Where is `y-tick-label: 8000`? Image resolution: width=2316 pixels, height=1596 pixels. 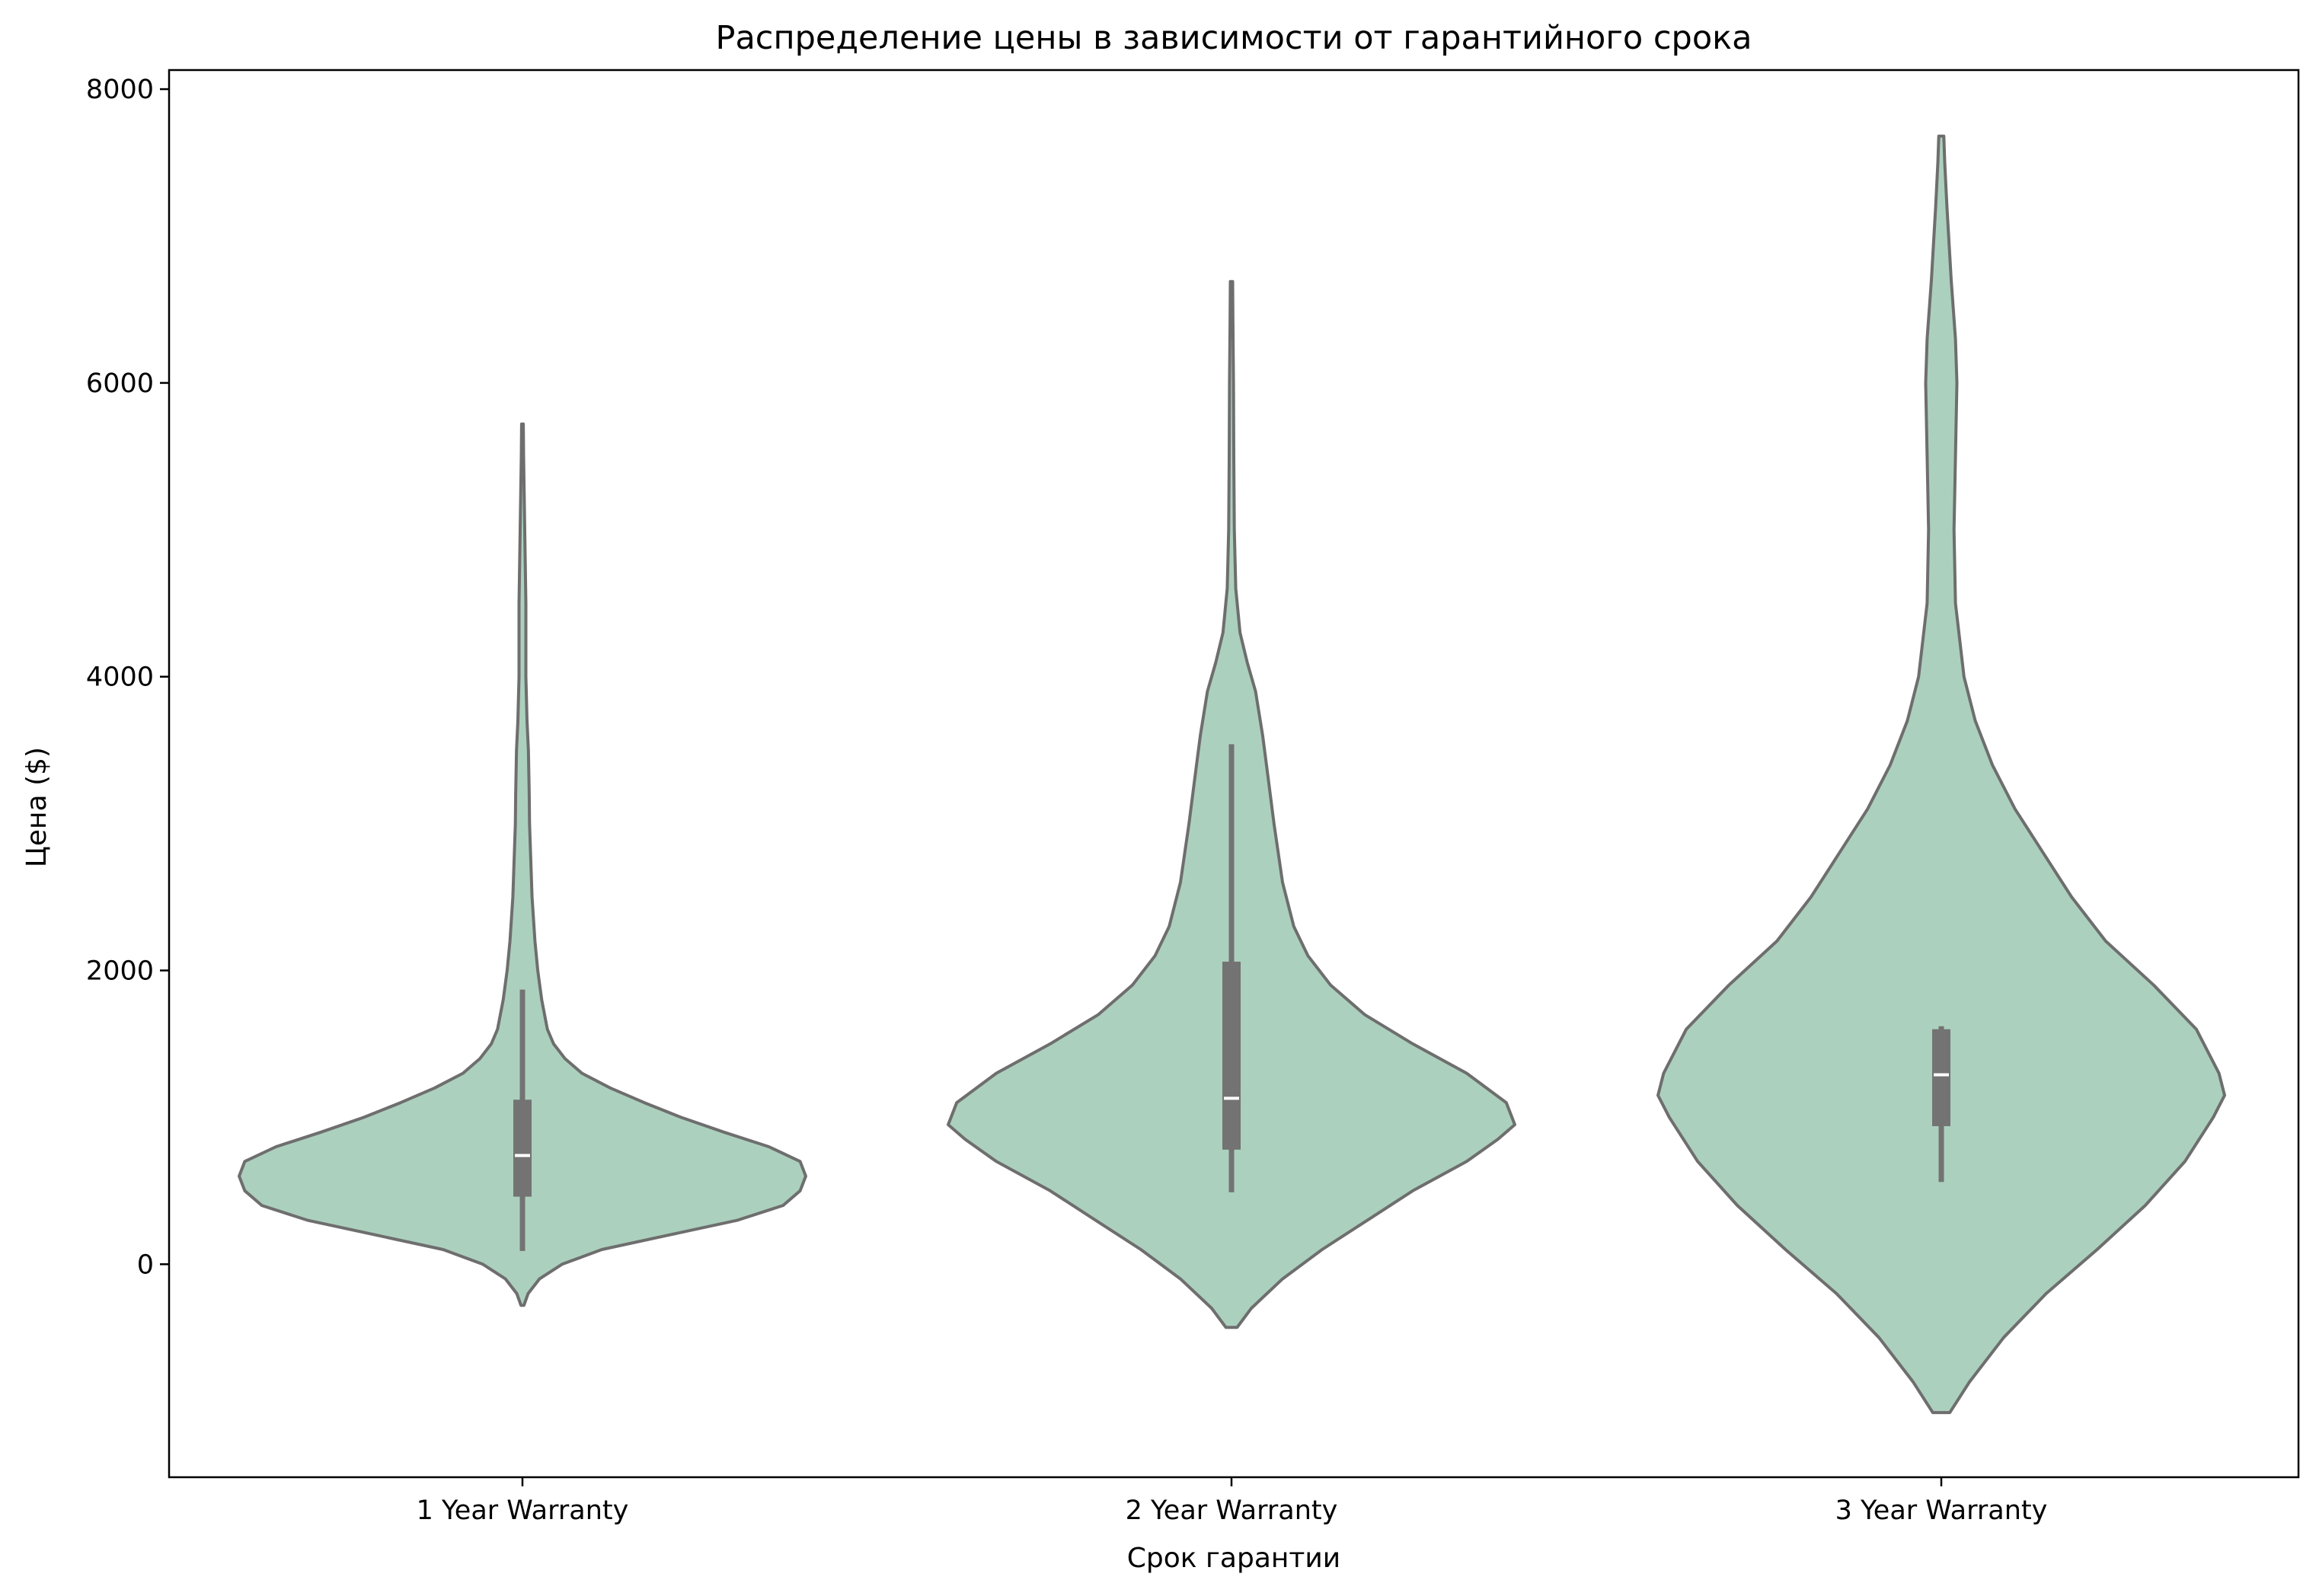 y-tick-label: 8000 is located at coordinates (120, 90).